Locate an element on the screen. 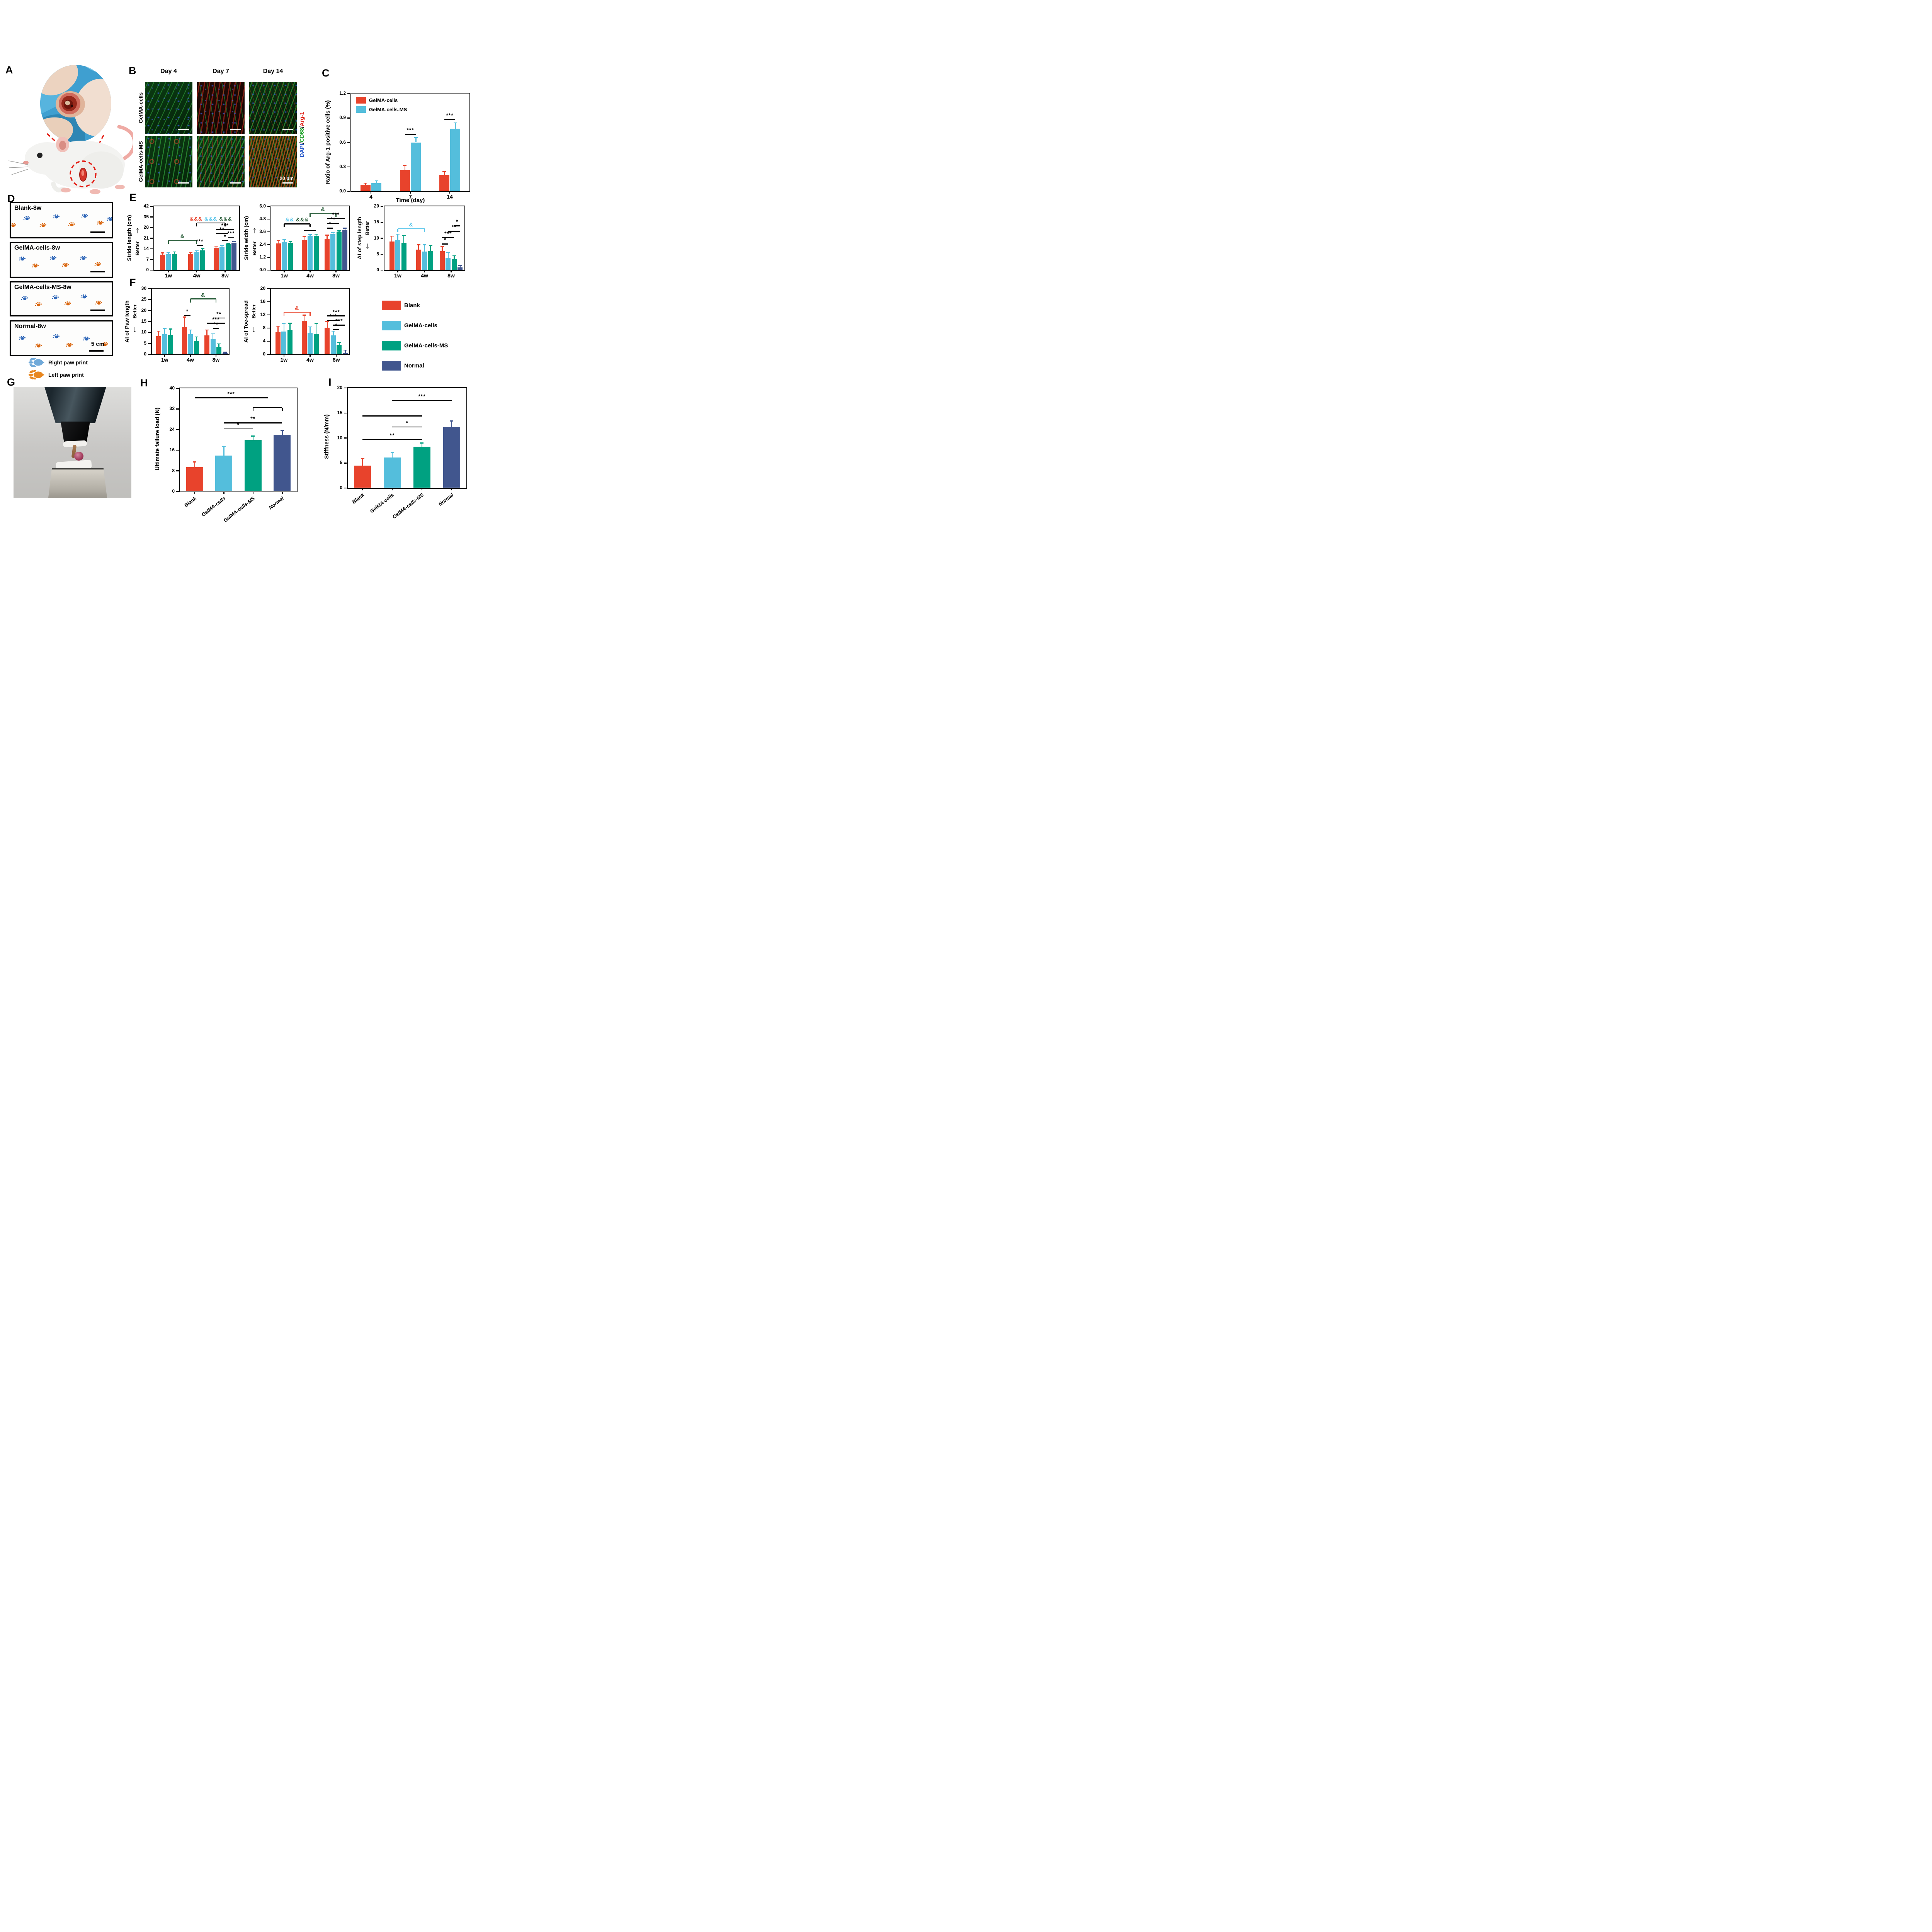  micrograph-gelma-cells-day7 is located at coordinates (221, 108).